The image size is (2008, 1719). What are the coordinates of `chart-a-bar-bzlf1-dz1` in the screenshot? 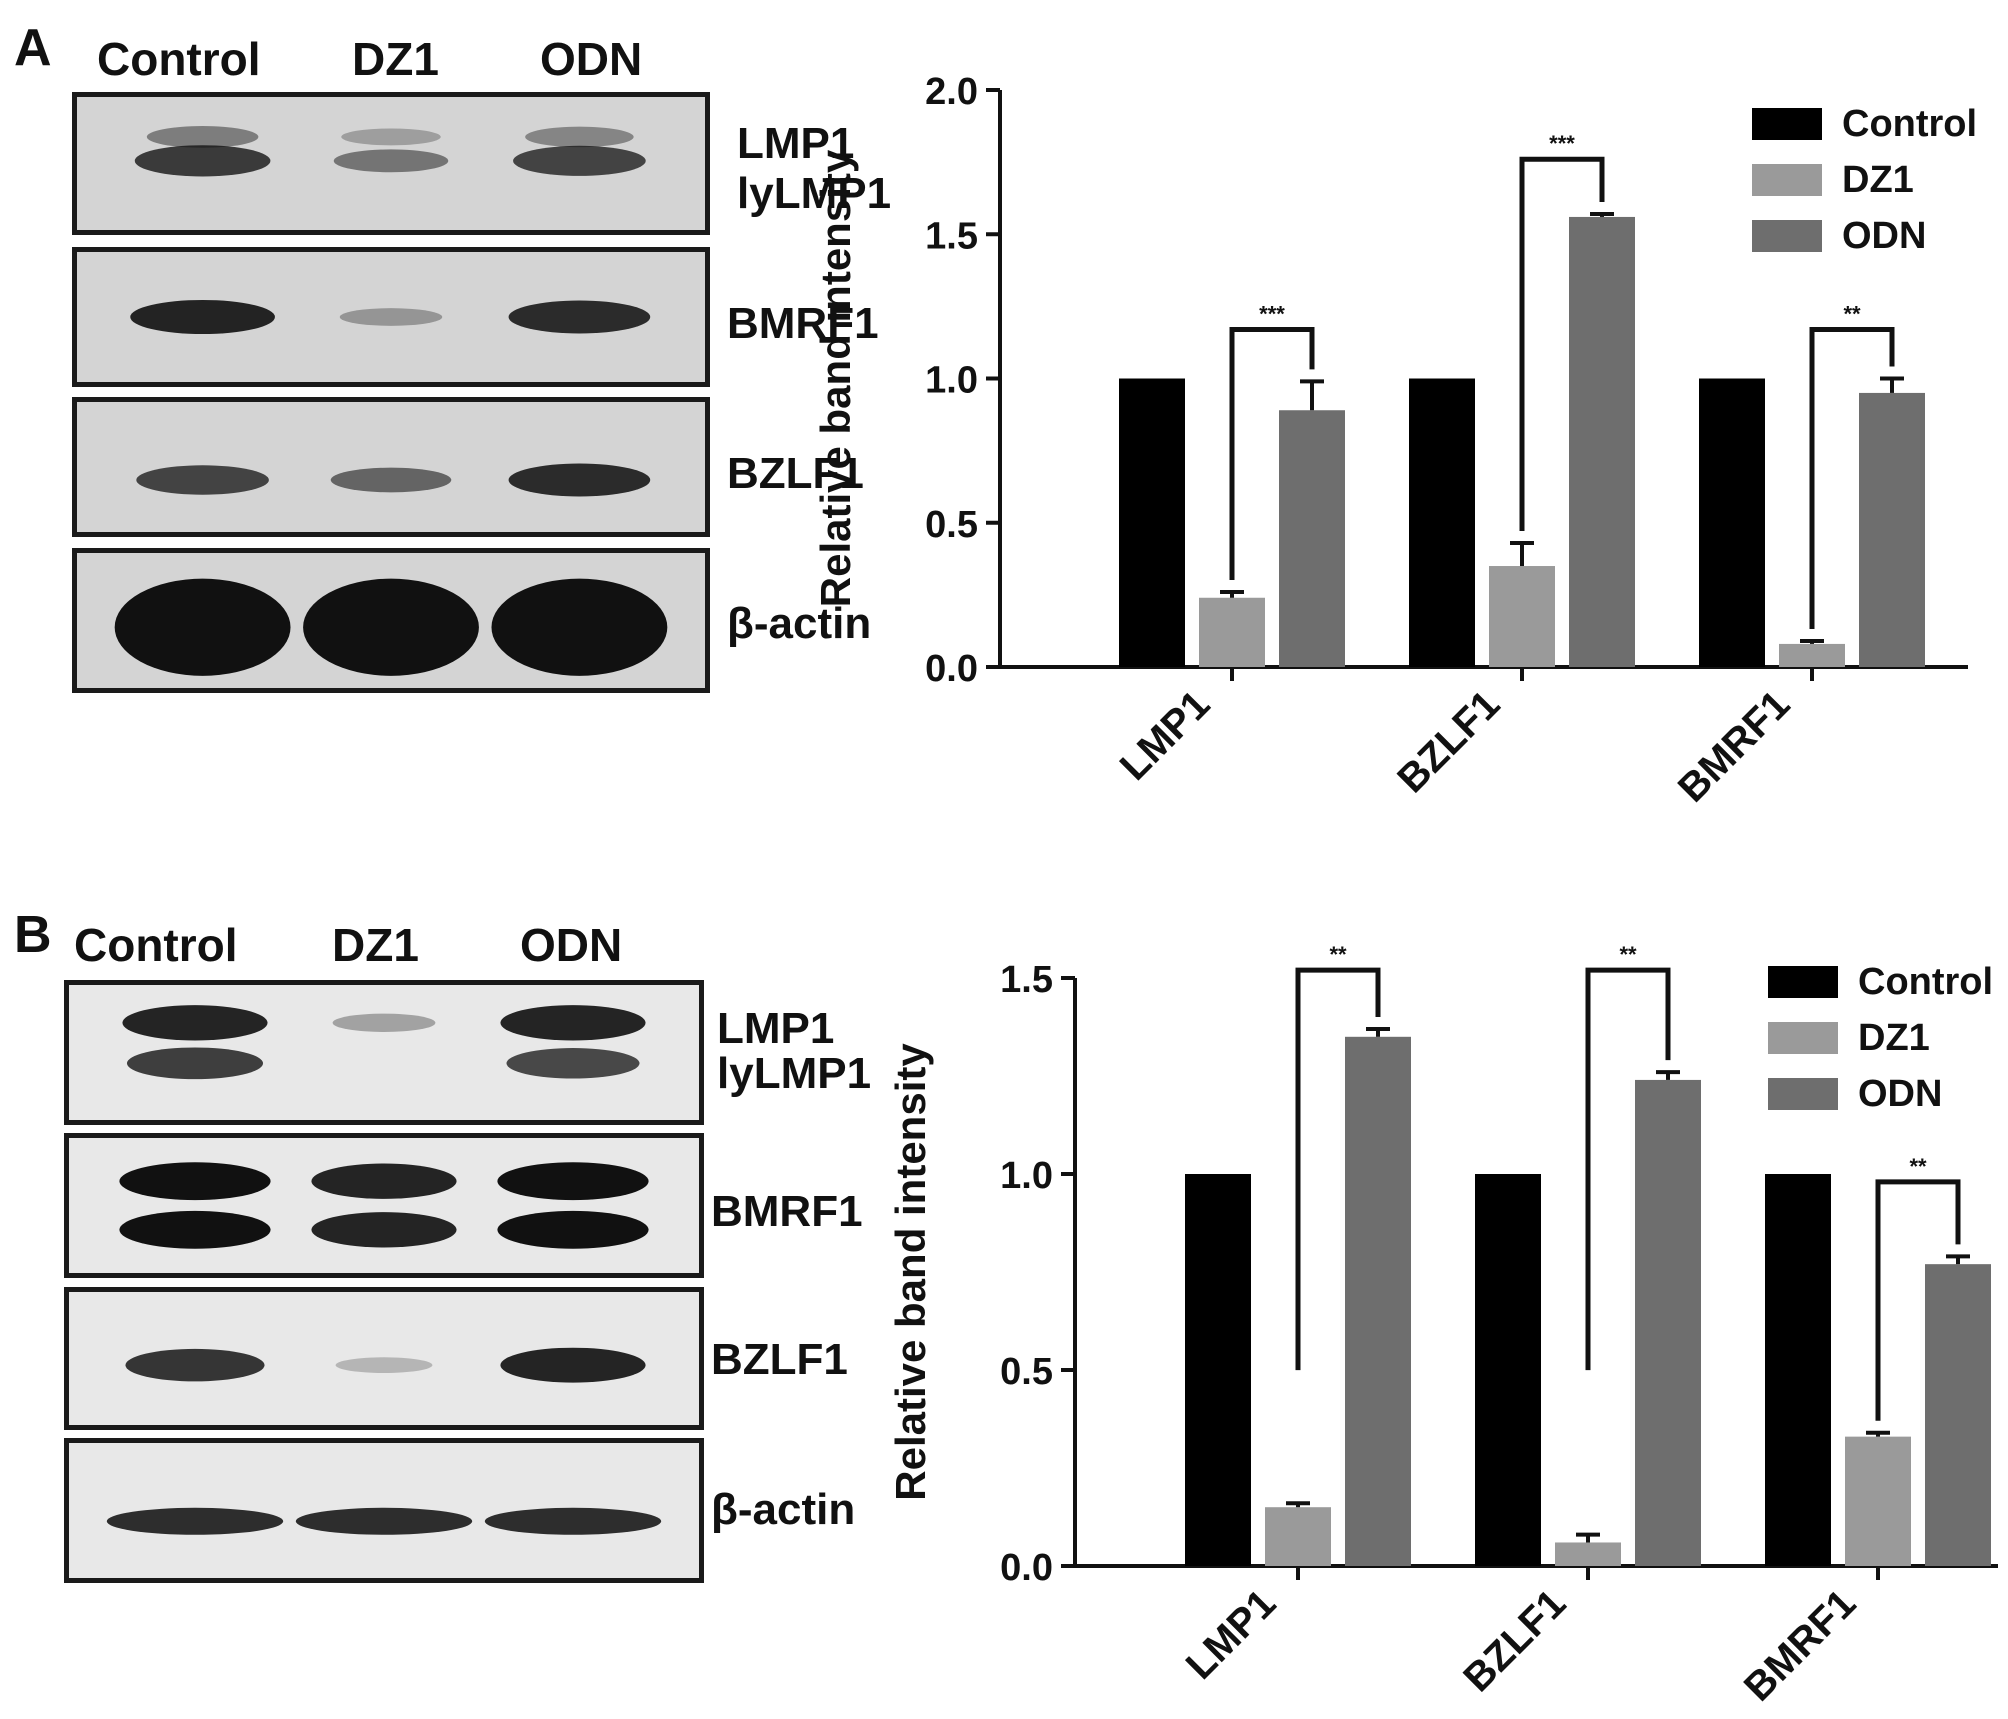 It's located at (1522, 616).